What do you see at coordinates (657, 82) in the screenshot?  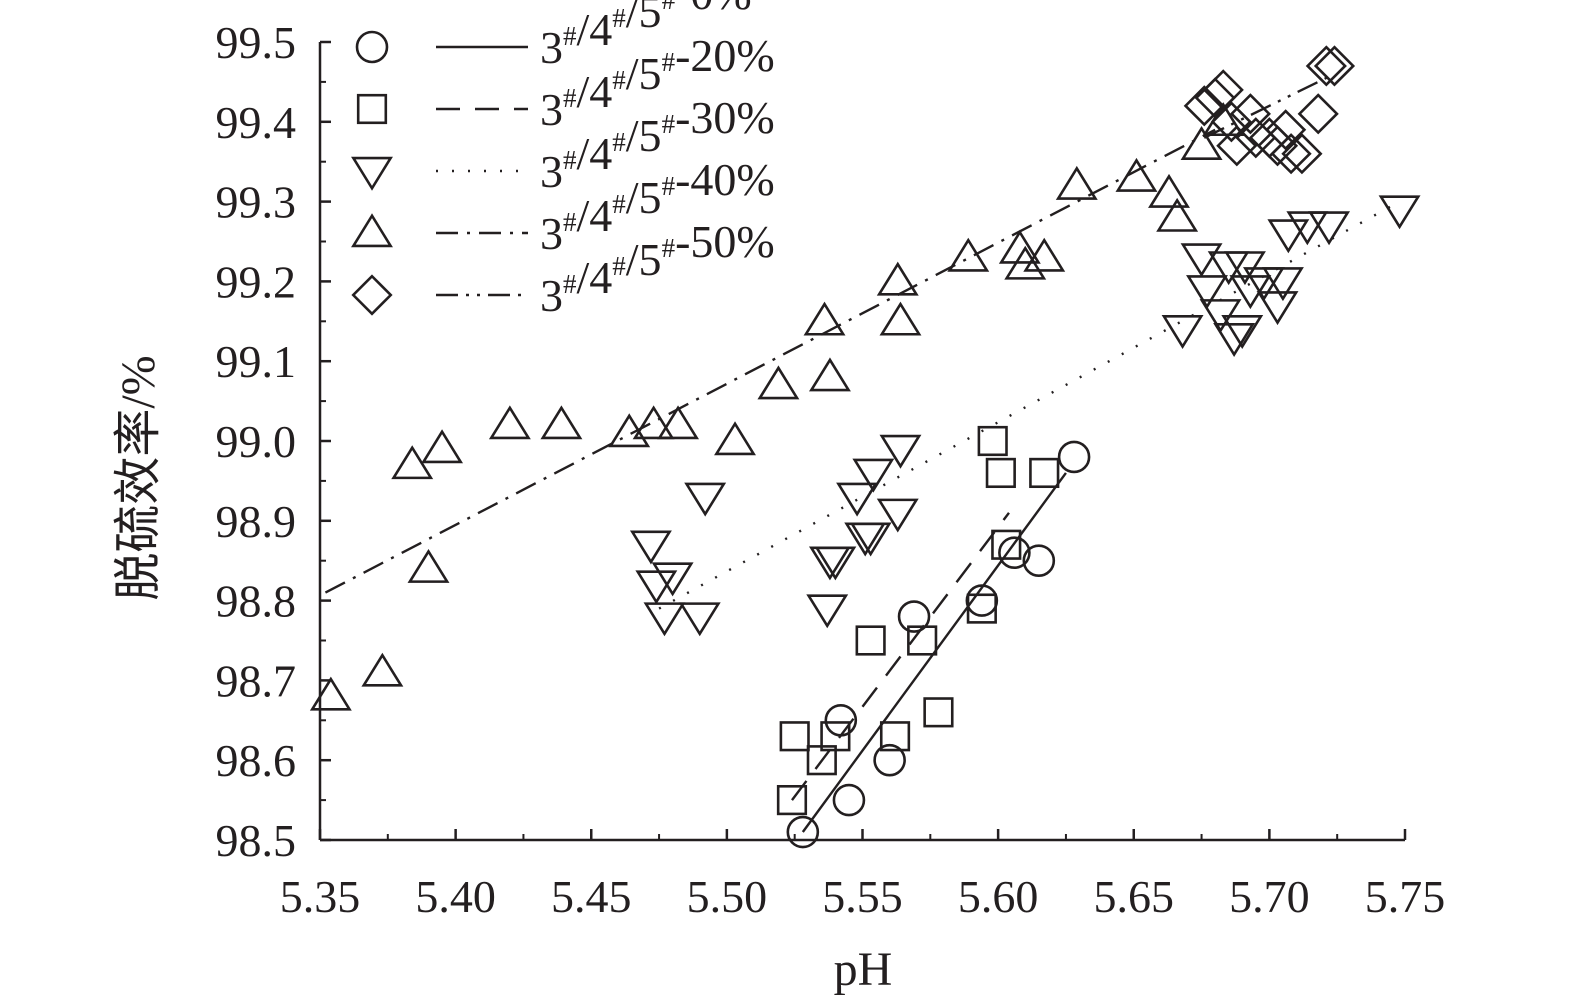 I see `legend-label: 3#/4#/5#-20%` at bounding box center [657, 82].